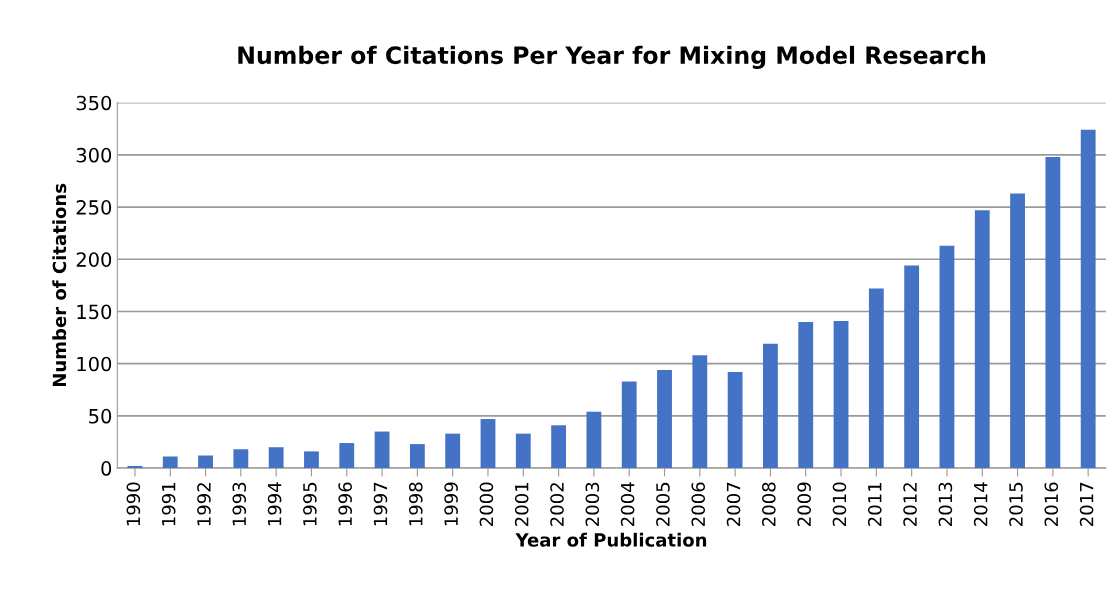 This screenshot has width=1117, height=604. I want to click on x-tick-label: 2000, so click(486, 504).